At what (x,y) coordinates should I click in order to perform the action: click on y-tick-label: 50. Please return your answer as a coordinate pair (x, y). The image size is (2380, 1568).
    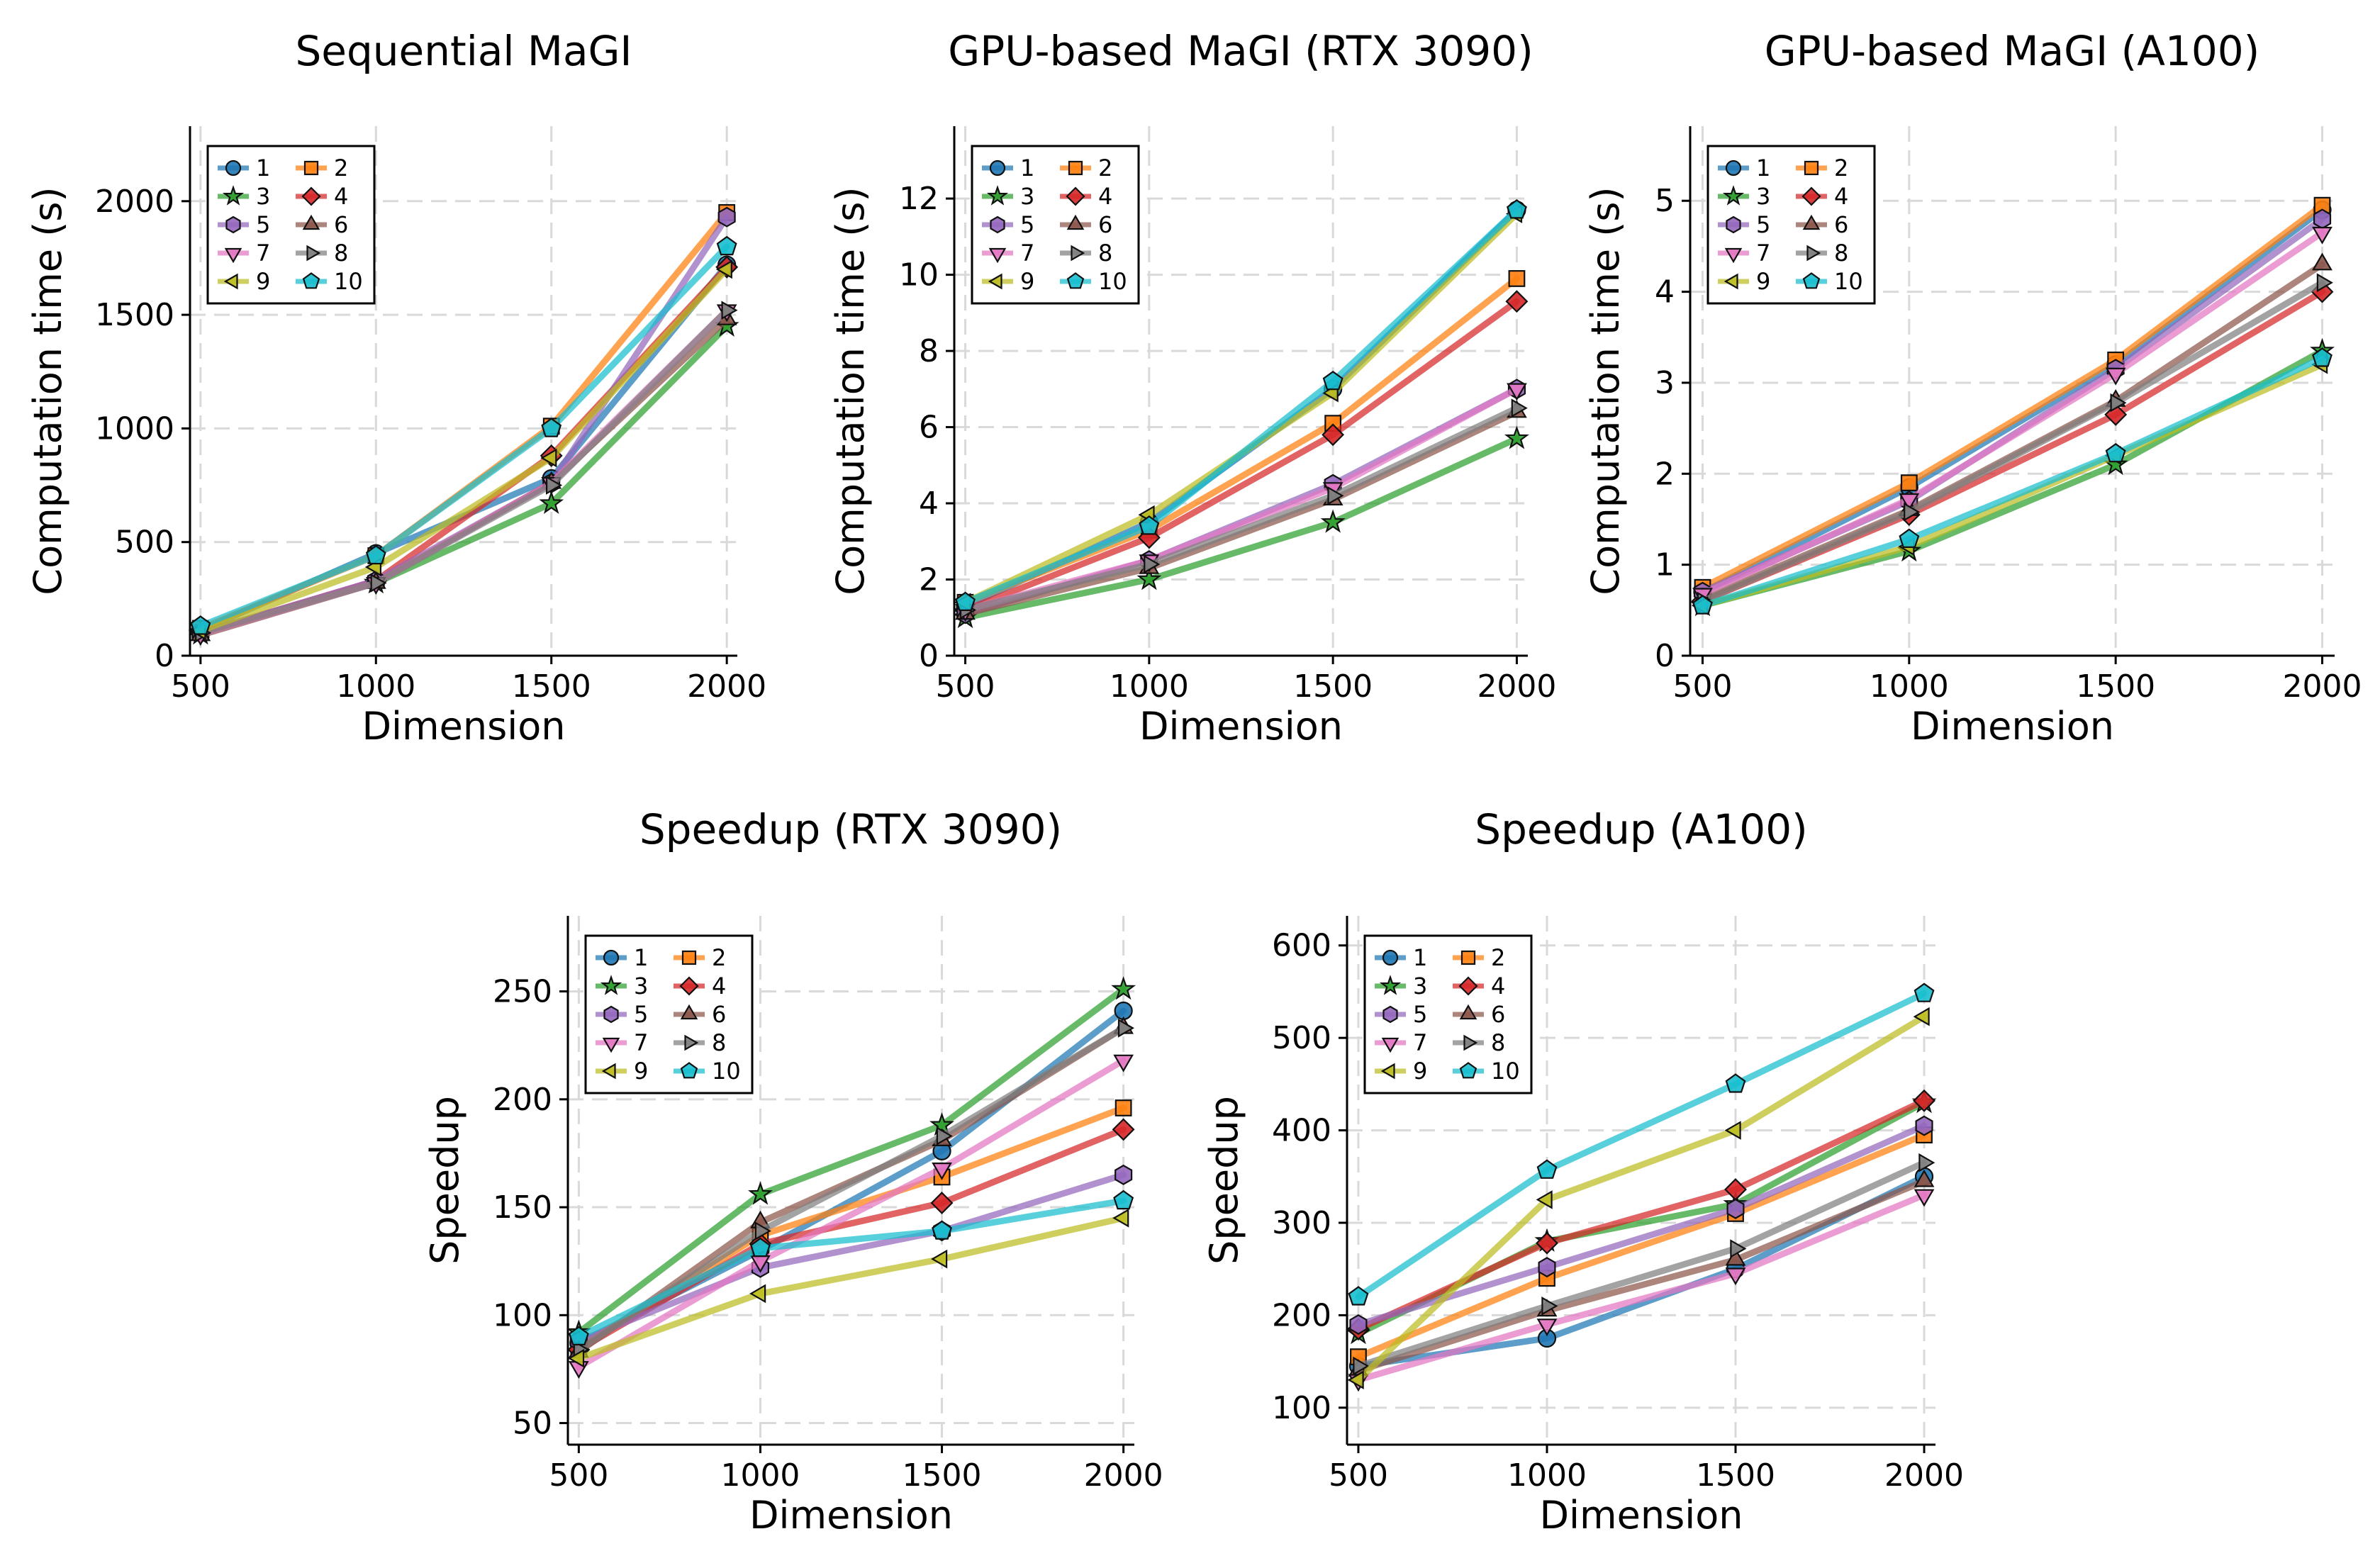
    Looking at the image, I should click on (533, 1424).